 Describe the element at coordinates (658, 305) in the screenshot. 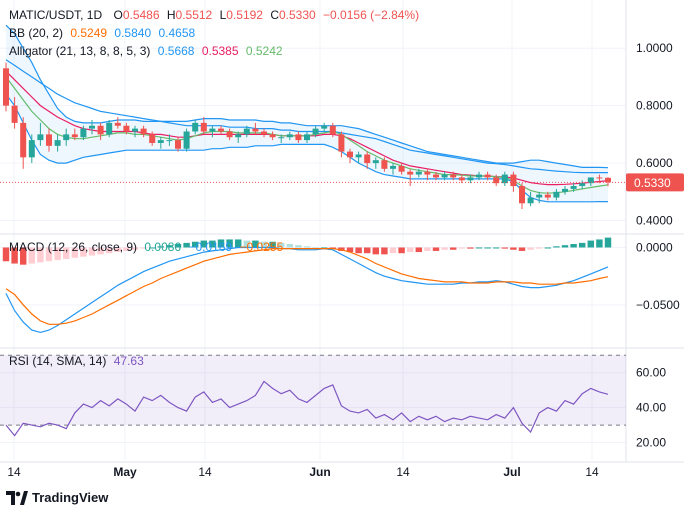

I see `macd-axis-tick: −0.0500` at that location.